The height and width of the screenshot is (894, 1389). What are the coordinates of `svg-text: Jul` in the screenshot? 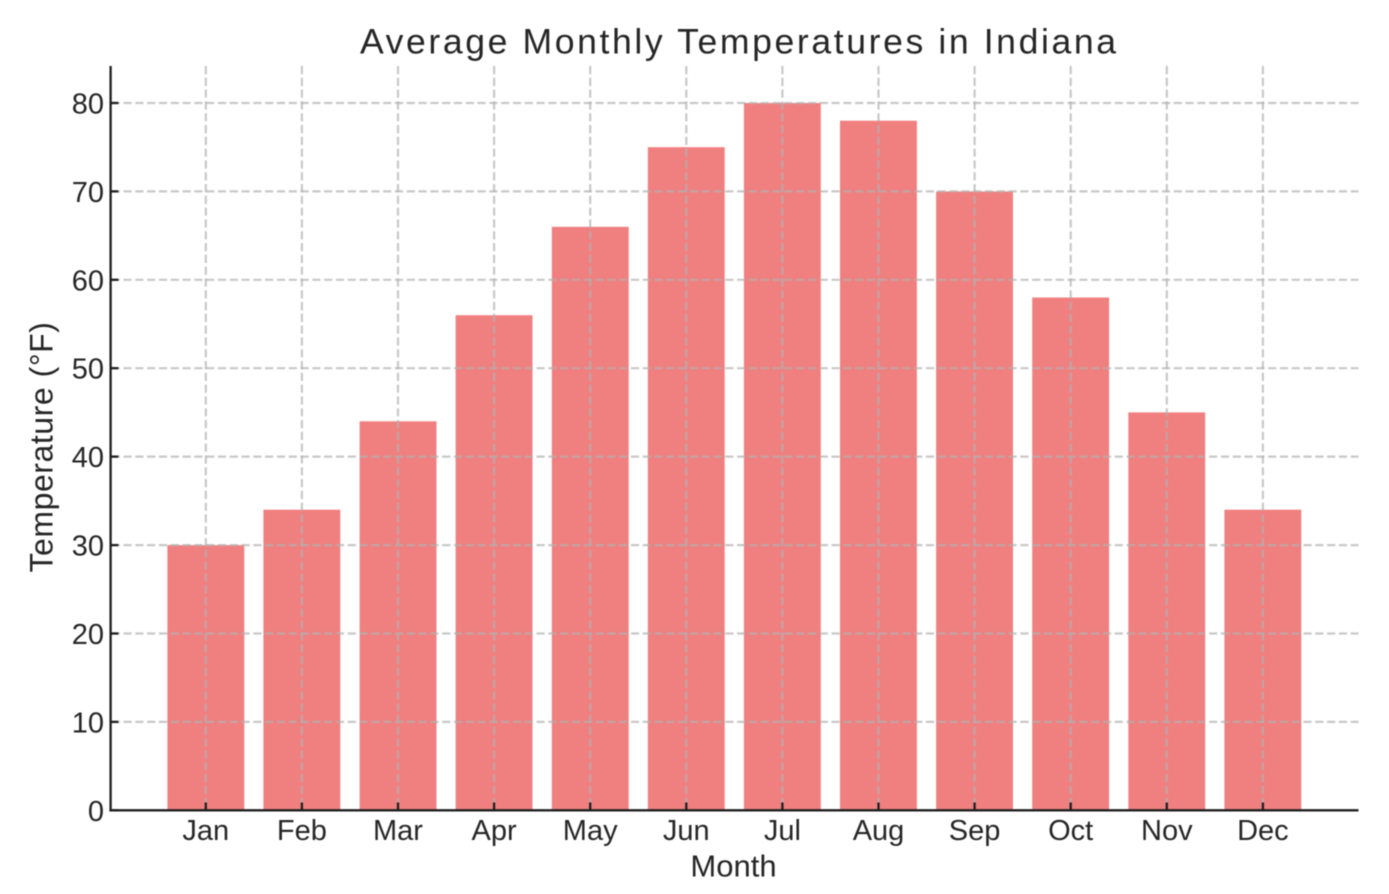 It's located at (782, 831).